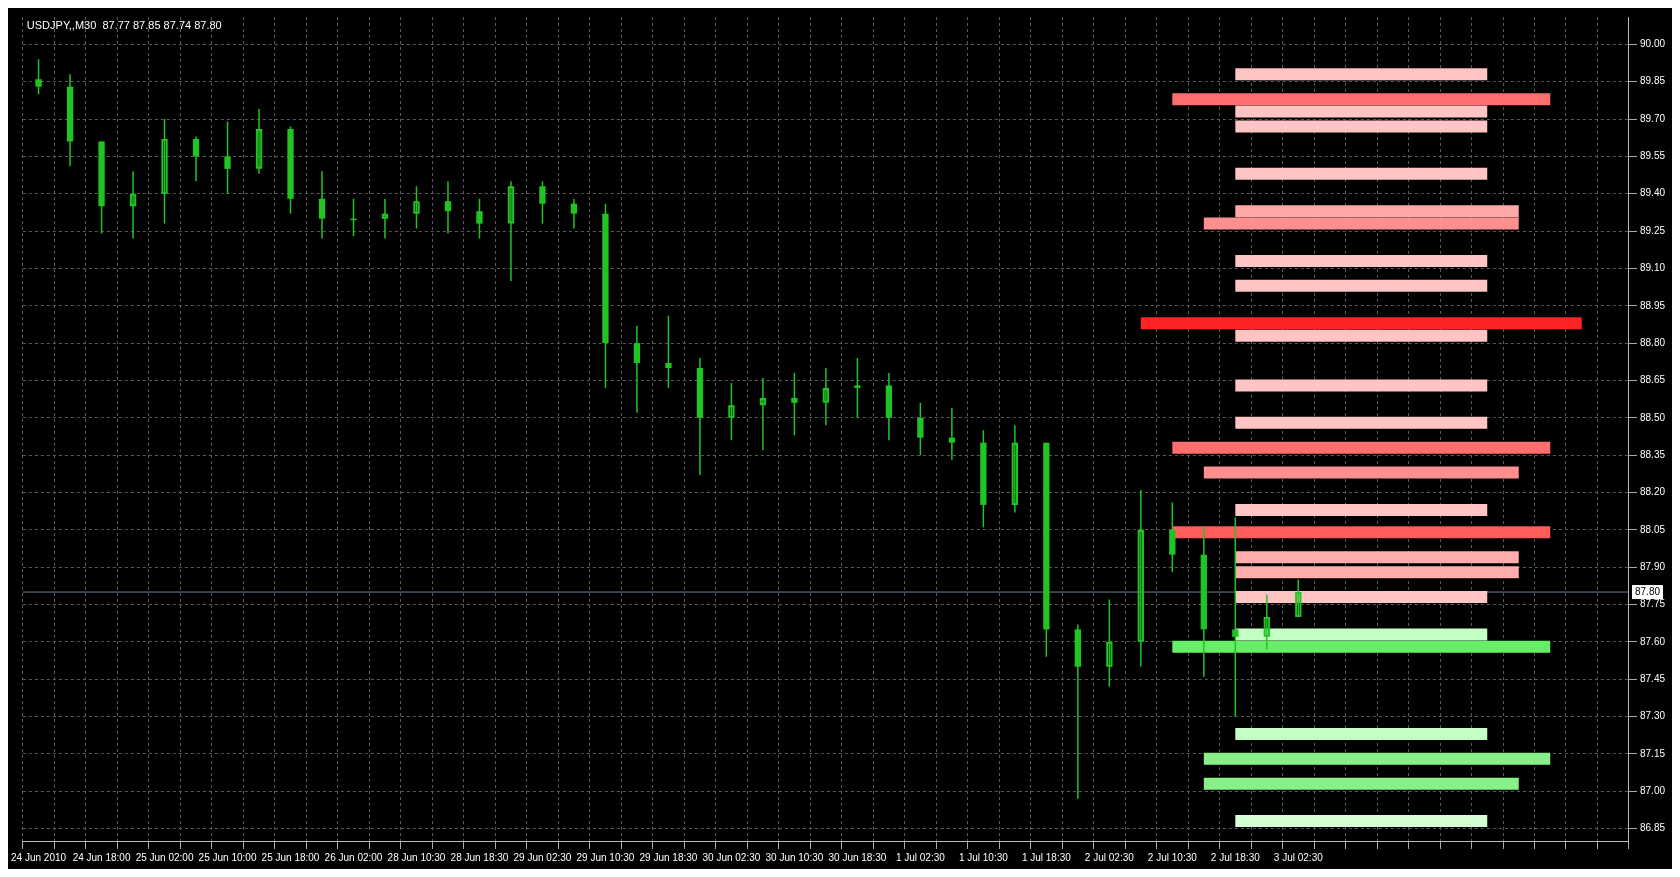 The image size is (1680, 877). What do you see at coordinates (1652, 193) in the screenshot?
I see `y-tick-label: 89.40` at bounding box center [1652, 193].